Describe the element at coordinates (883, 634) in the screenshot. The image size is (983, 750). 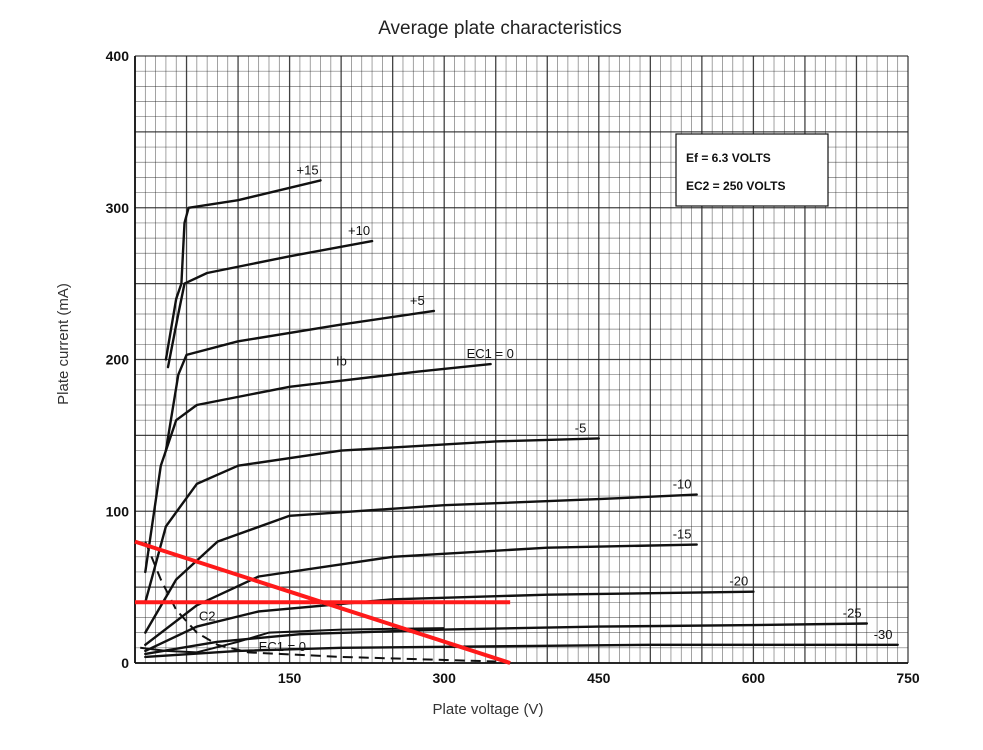
I see `curve-label: -30` at that location.